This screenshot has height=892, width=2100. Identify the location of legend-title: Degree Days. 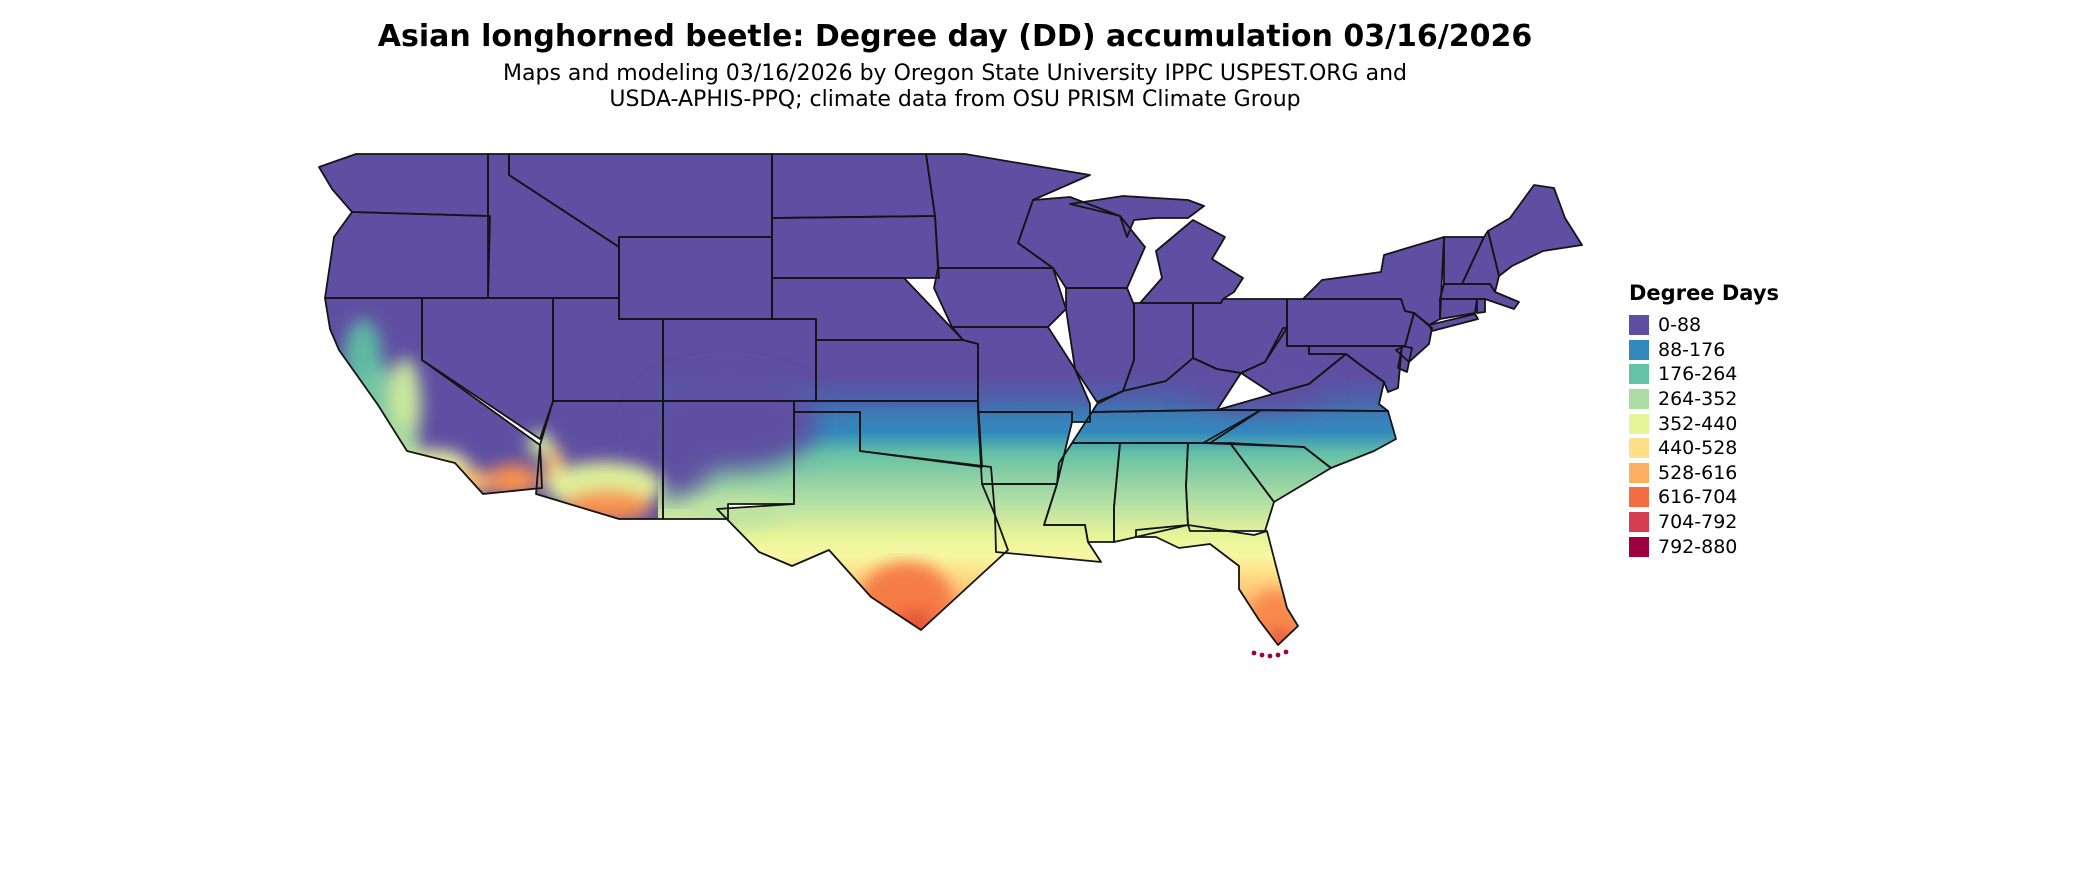
(1704, 293).